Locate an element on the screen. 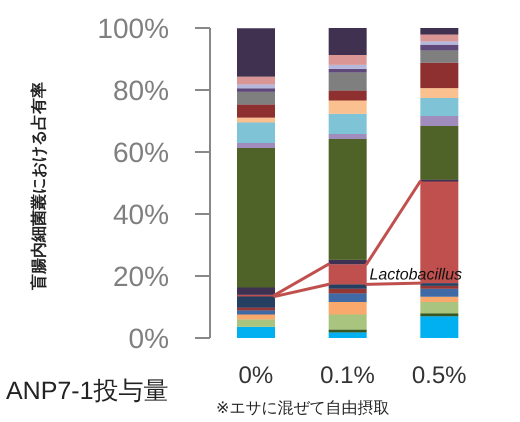 The width and height of the screenshot is (520, 422). y-tick-label: 100% is located at coordinates (133, 28).